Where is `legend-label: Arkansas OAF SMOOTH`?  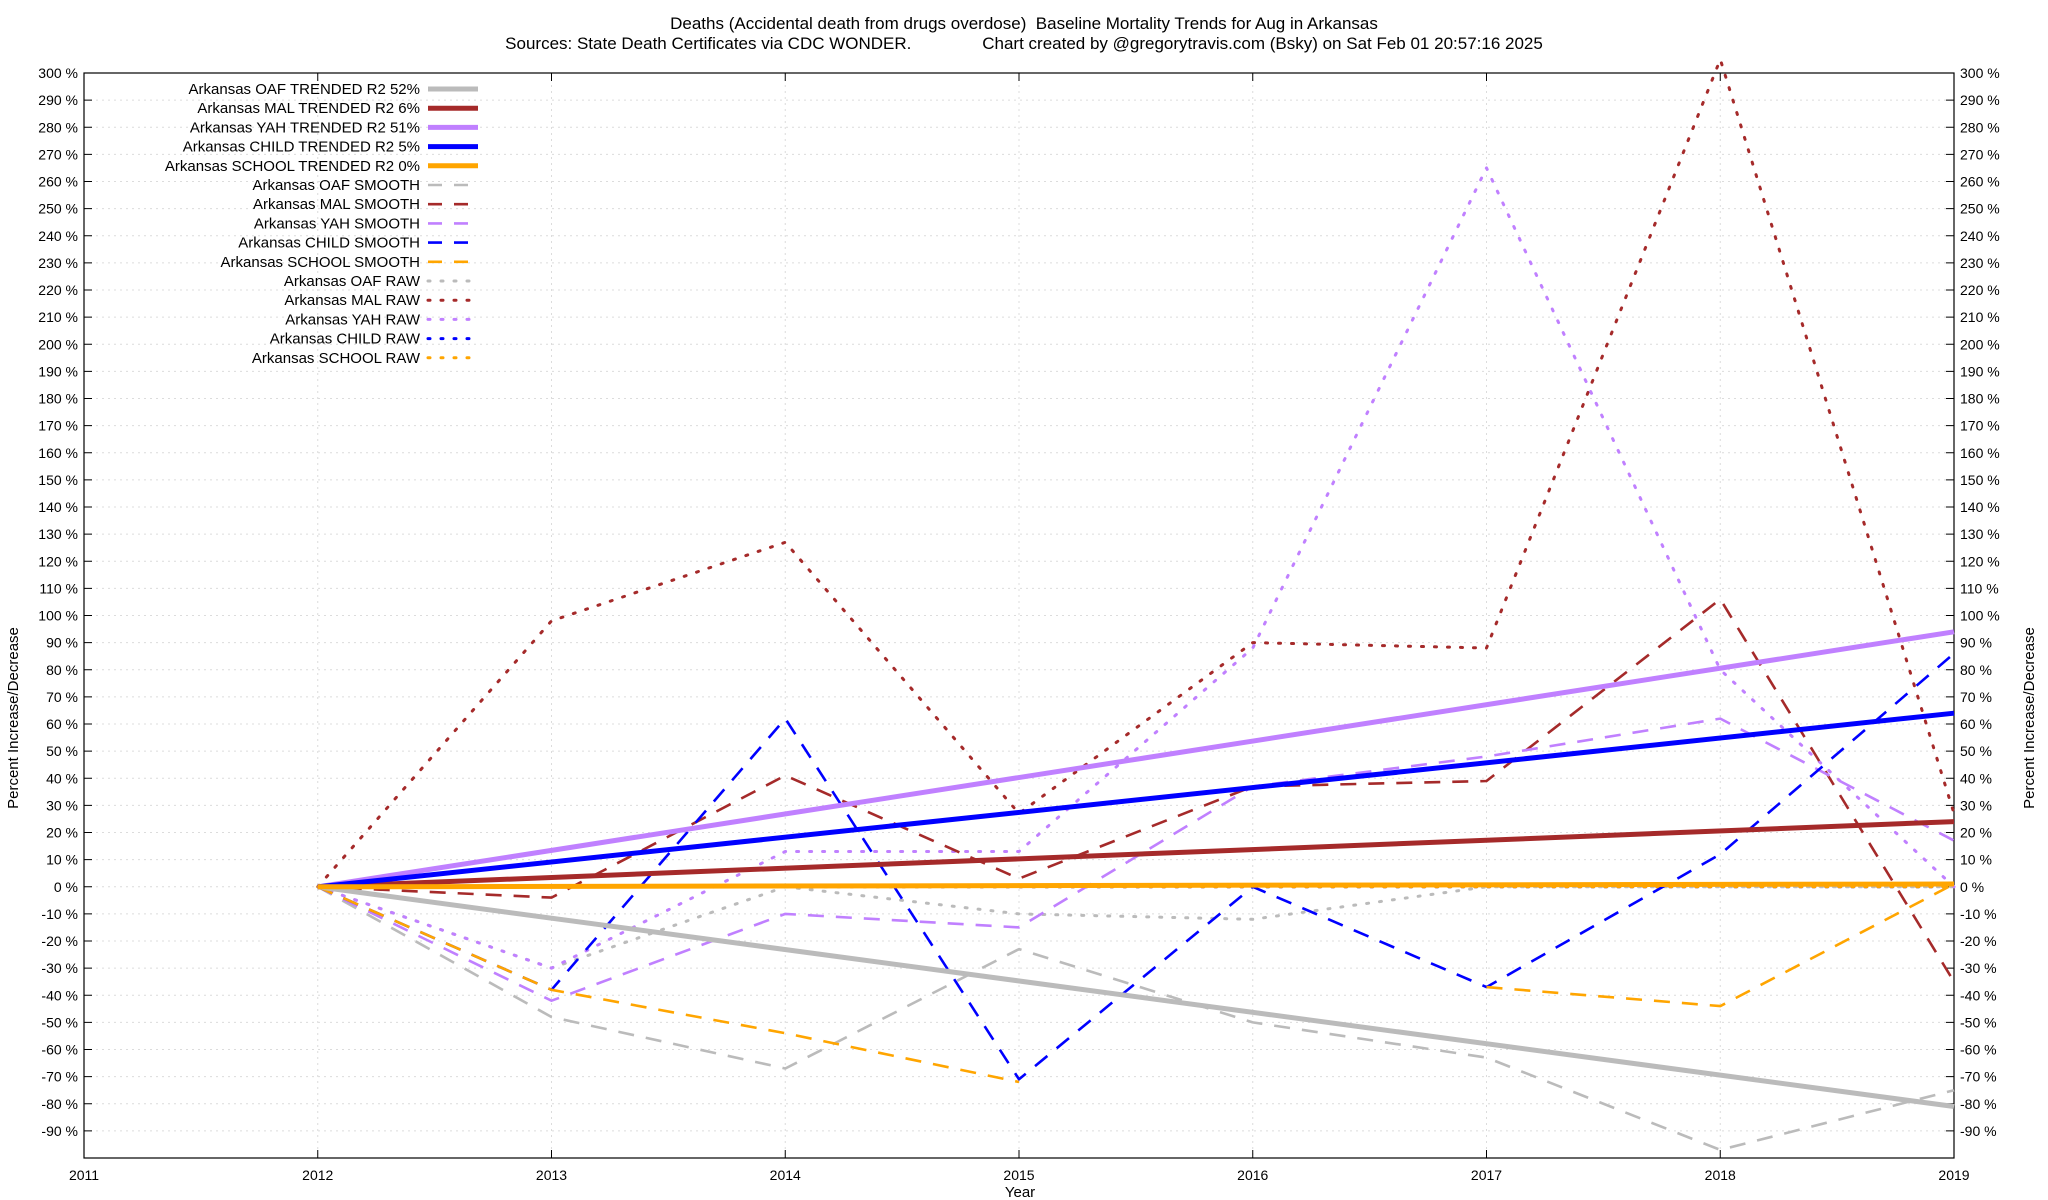 legend-label: Arkansas OAF SMOOTH is located at coordinates (336, 185).